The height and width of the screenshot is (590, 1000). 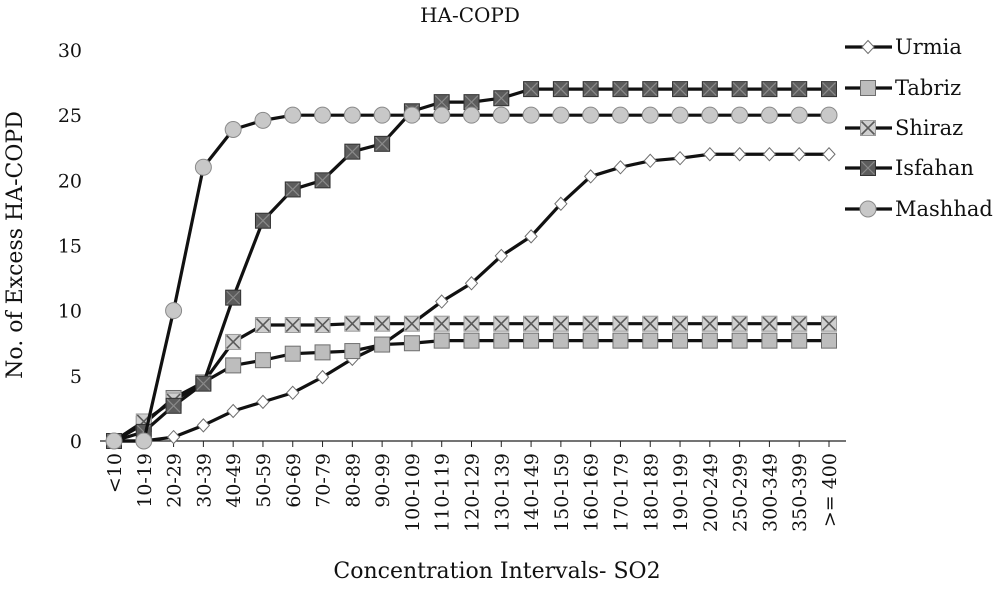 What do you see at coordinates (145, 480) in the screenshot?
I see `x-tick-label: 10-19` at bounding box center [145, 480].